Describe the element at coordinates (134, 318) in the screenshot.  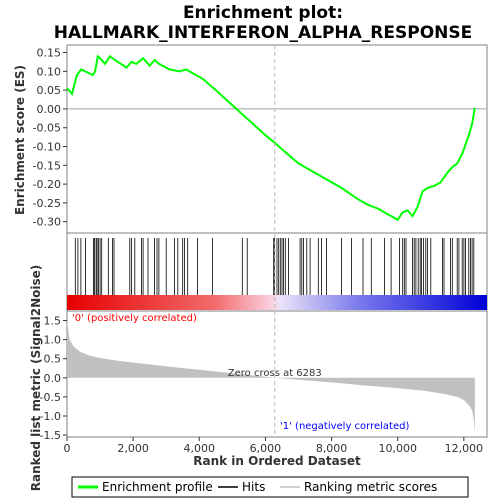
I see `positive-correlation-label: '0' (positively correlated)` at that location.